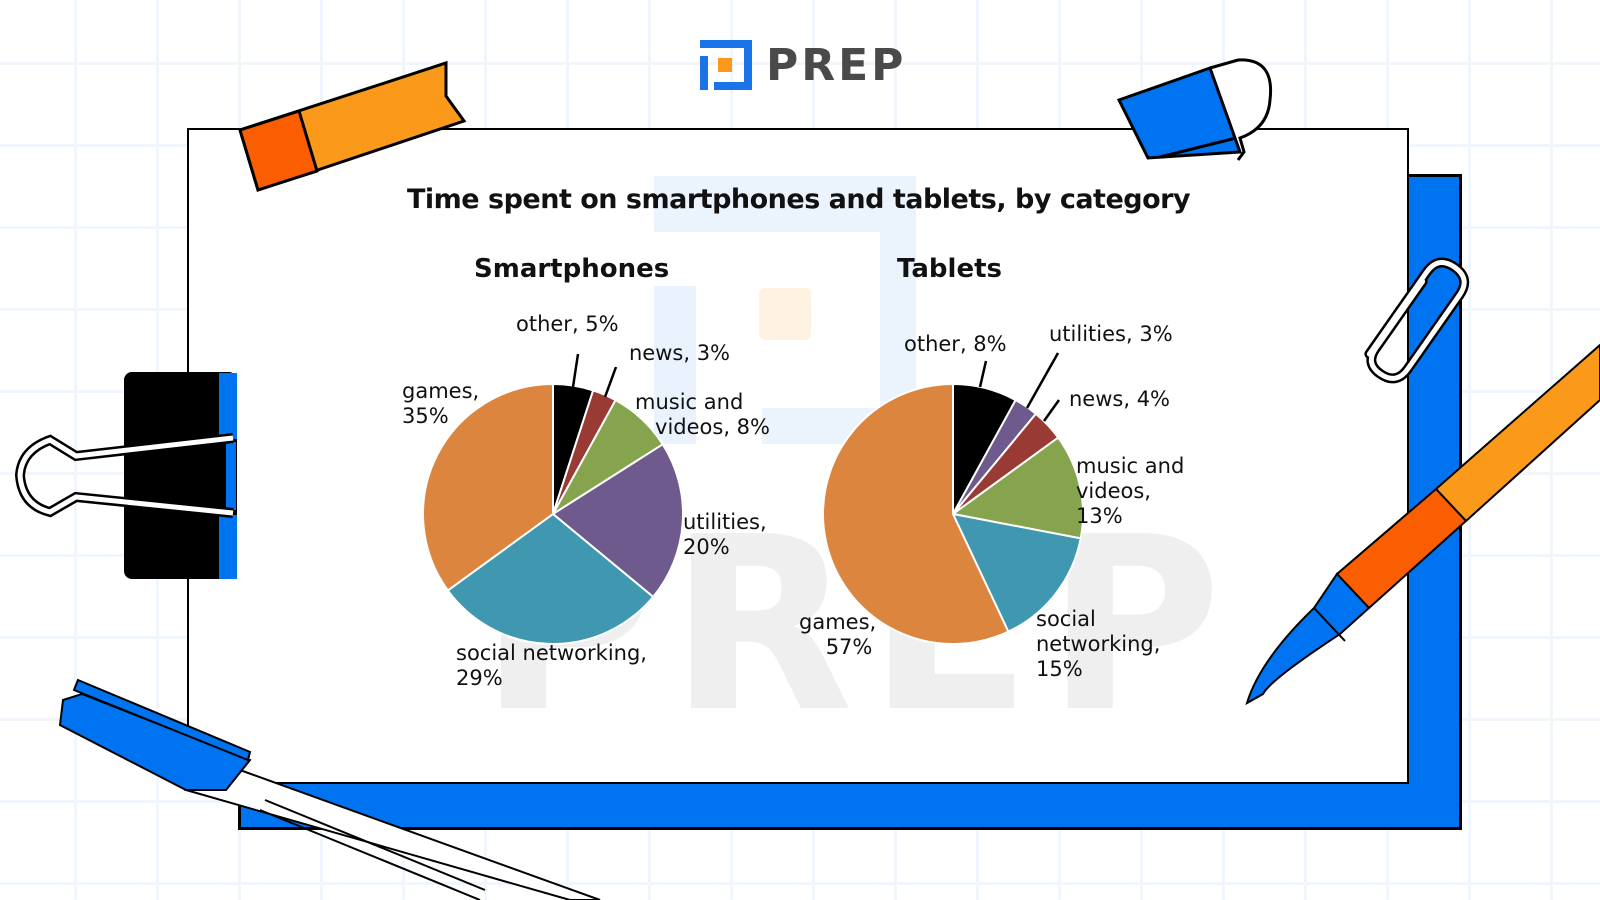 Image resolution: width=1600 pixels, height=900 pixels. What do you see at coordinates (1120, 399) in the screenshot?
I see `tablets-label-news: news, 4%` at bounding box center [1120, 399].